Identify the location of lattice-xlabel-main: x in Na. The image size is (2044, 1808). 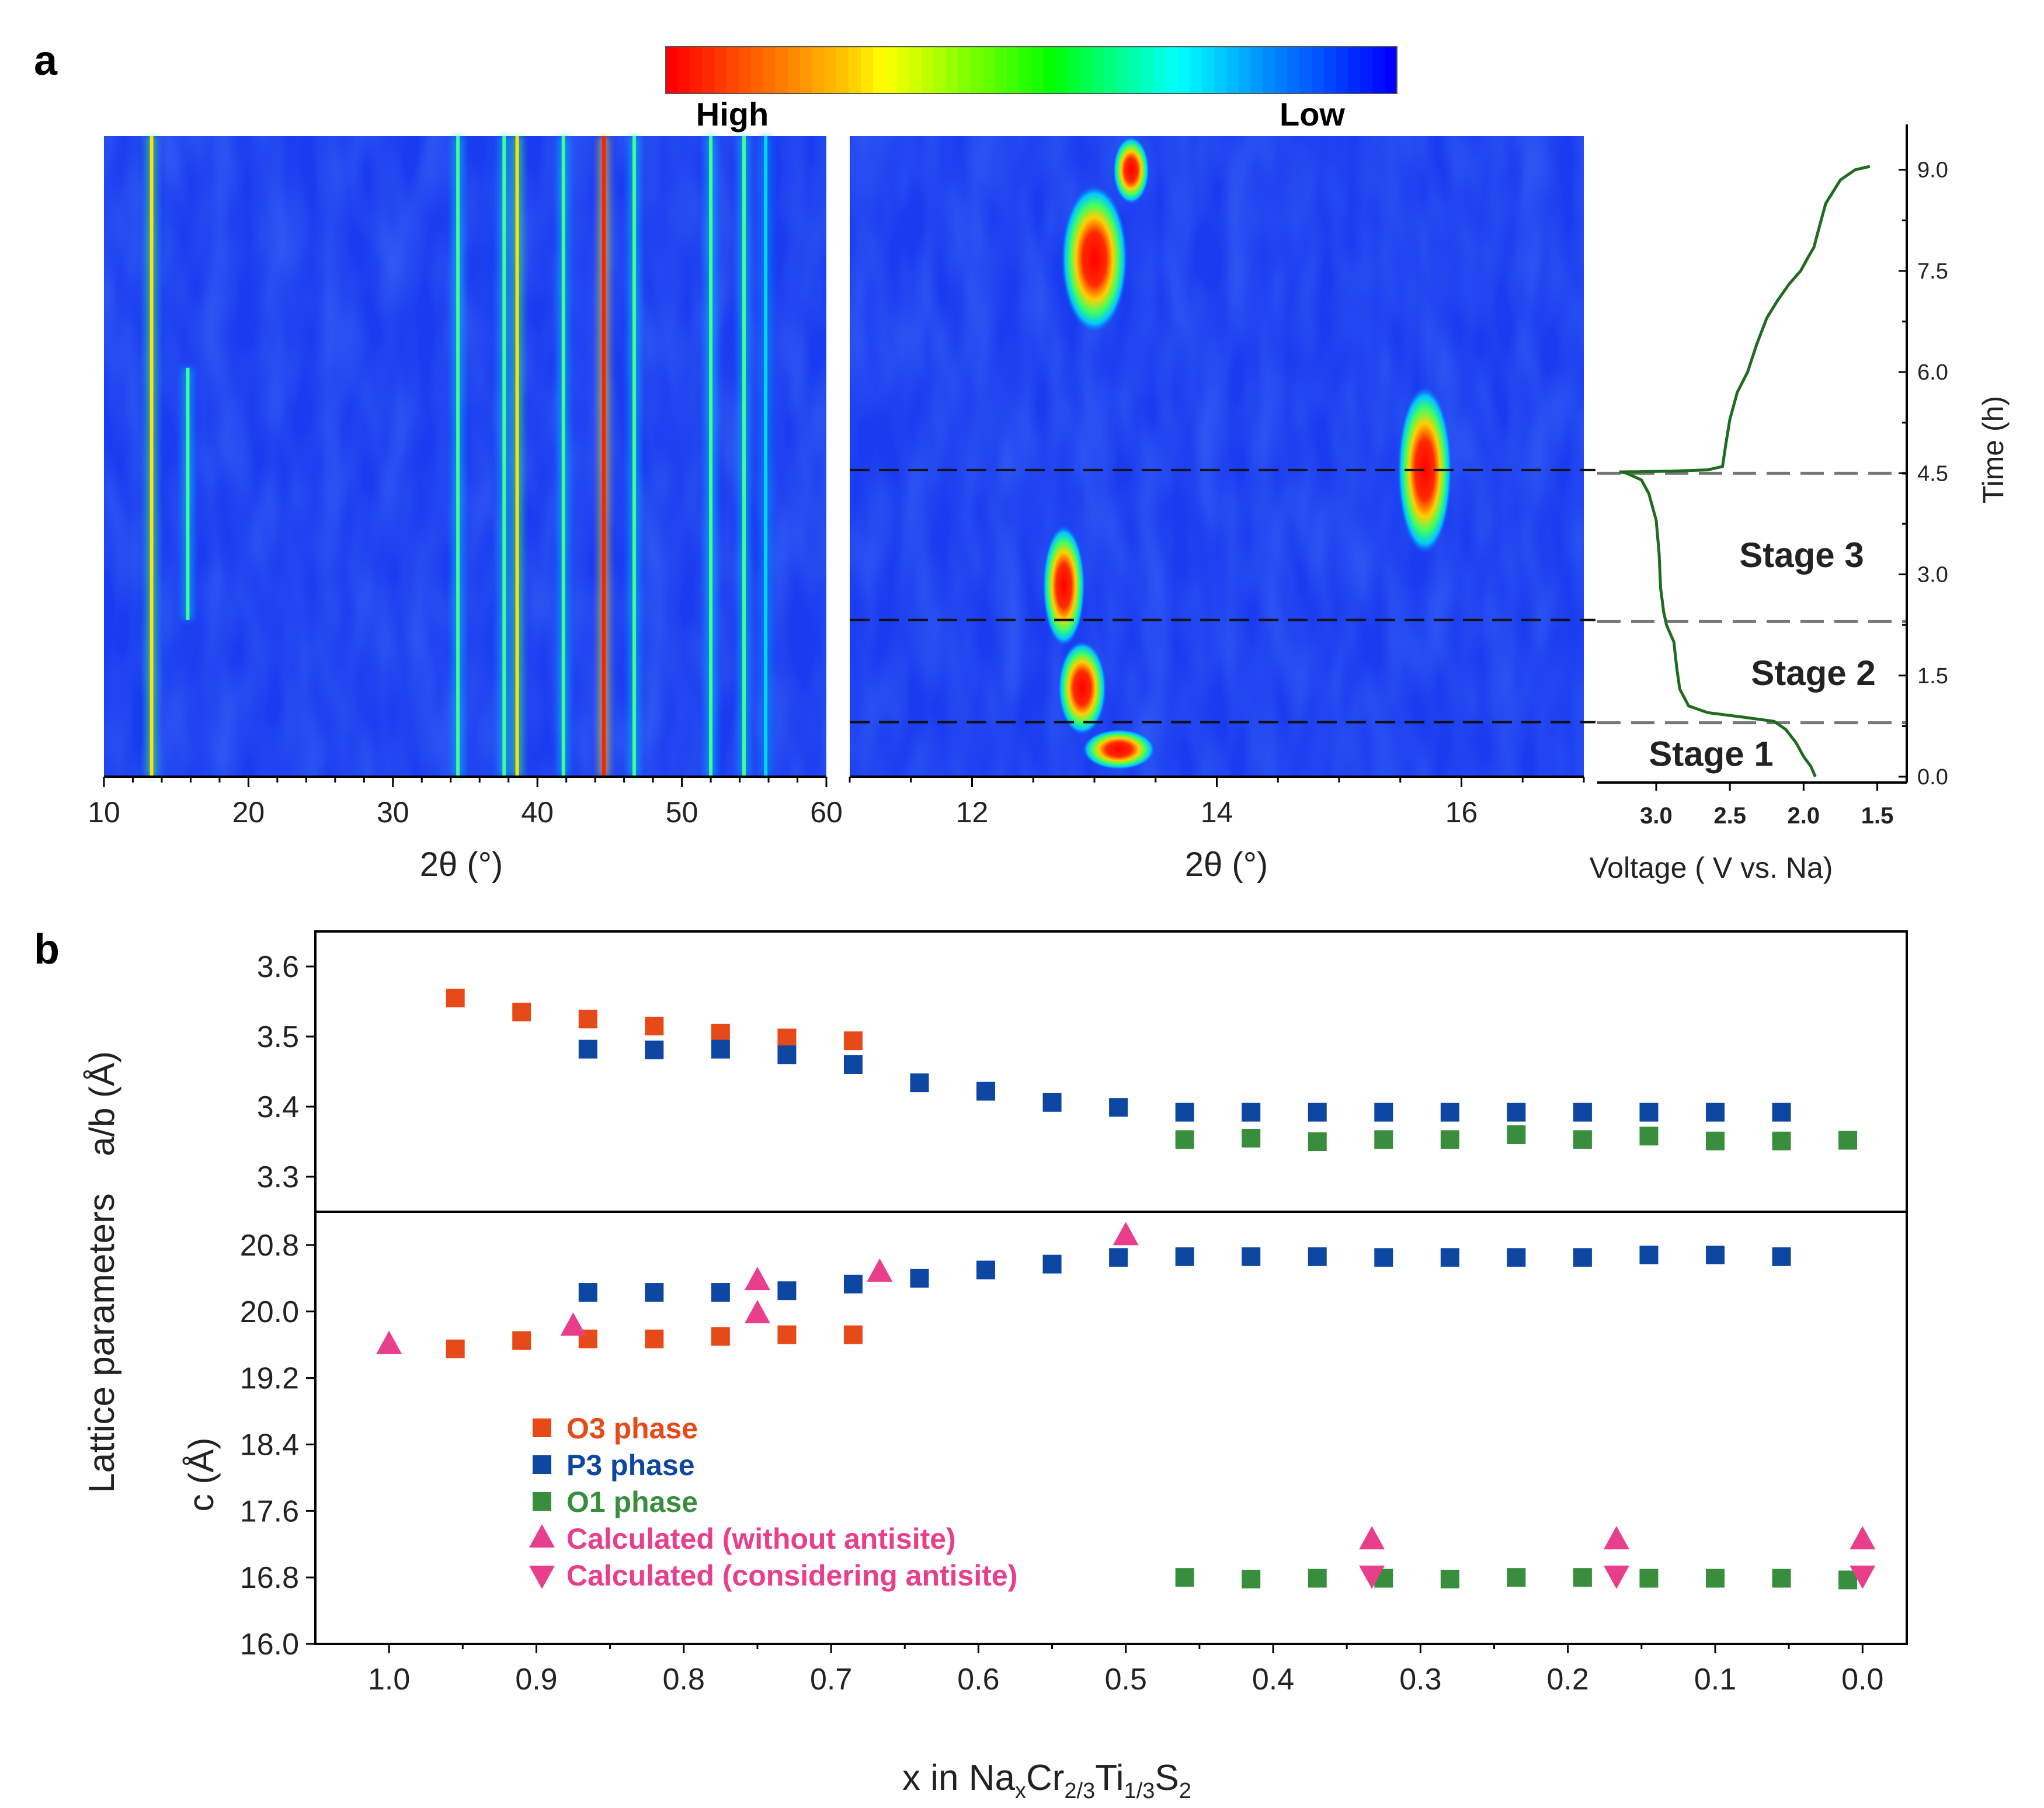
(958, 1778).